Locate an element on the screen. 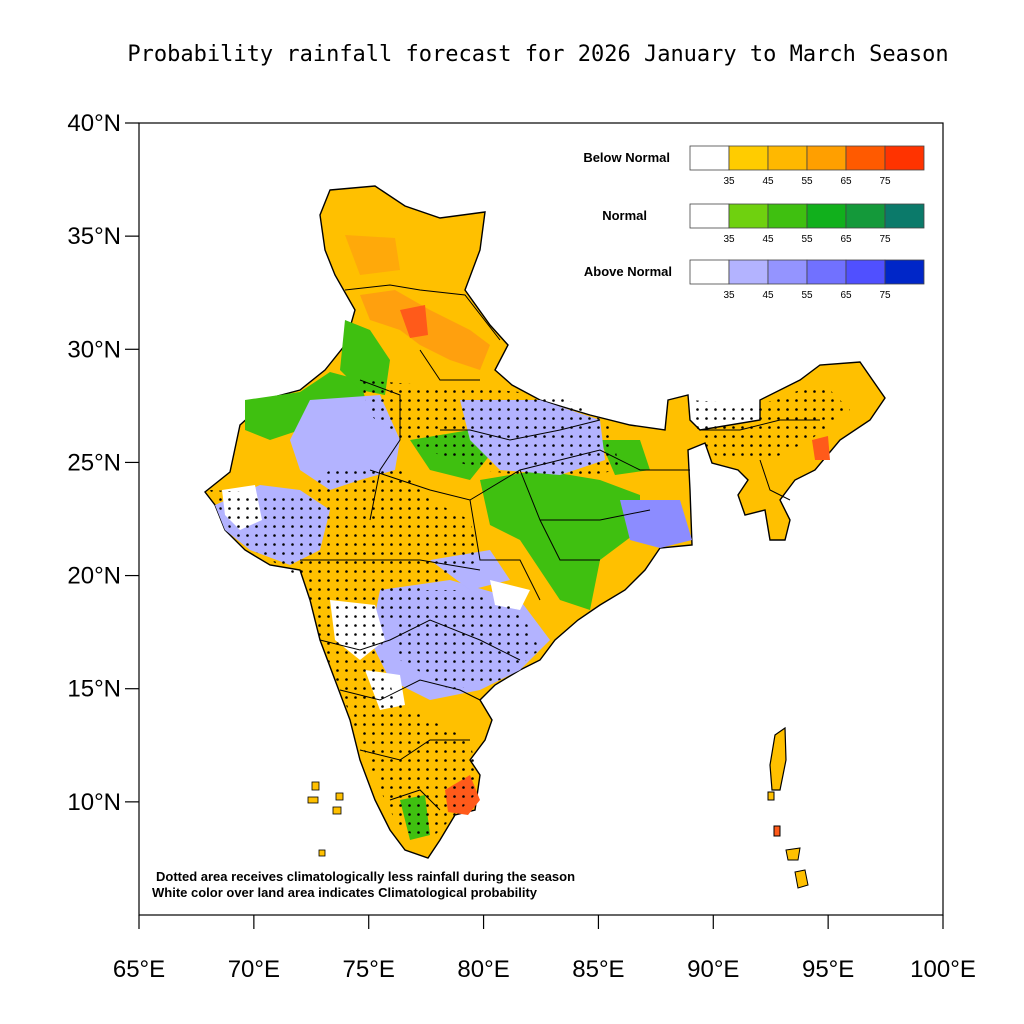 Image resolution: width=1024 pixels, height=1024 pixels. dotted-deccan is located at coordinates (465, 640).